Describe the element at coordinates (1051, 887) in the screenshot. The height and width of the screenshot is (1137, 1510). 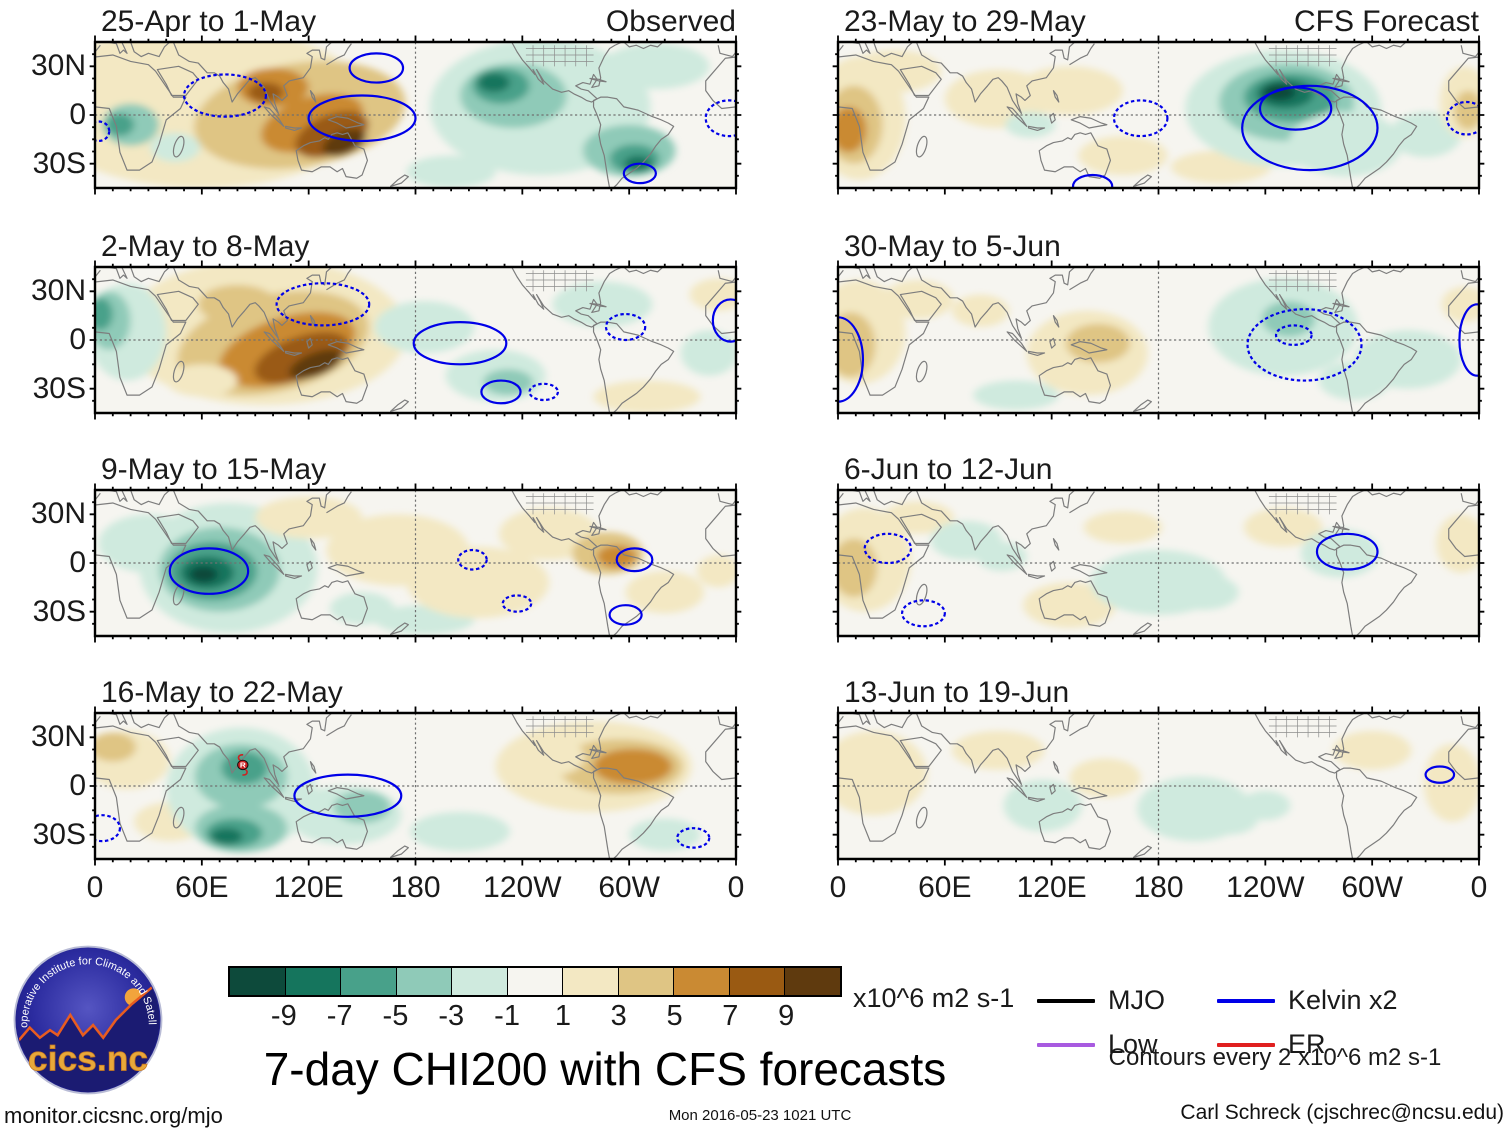
I see `x-axis-label: 120E` at that location.